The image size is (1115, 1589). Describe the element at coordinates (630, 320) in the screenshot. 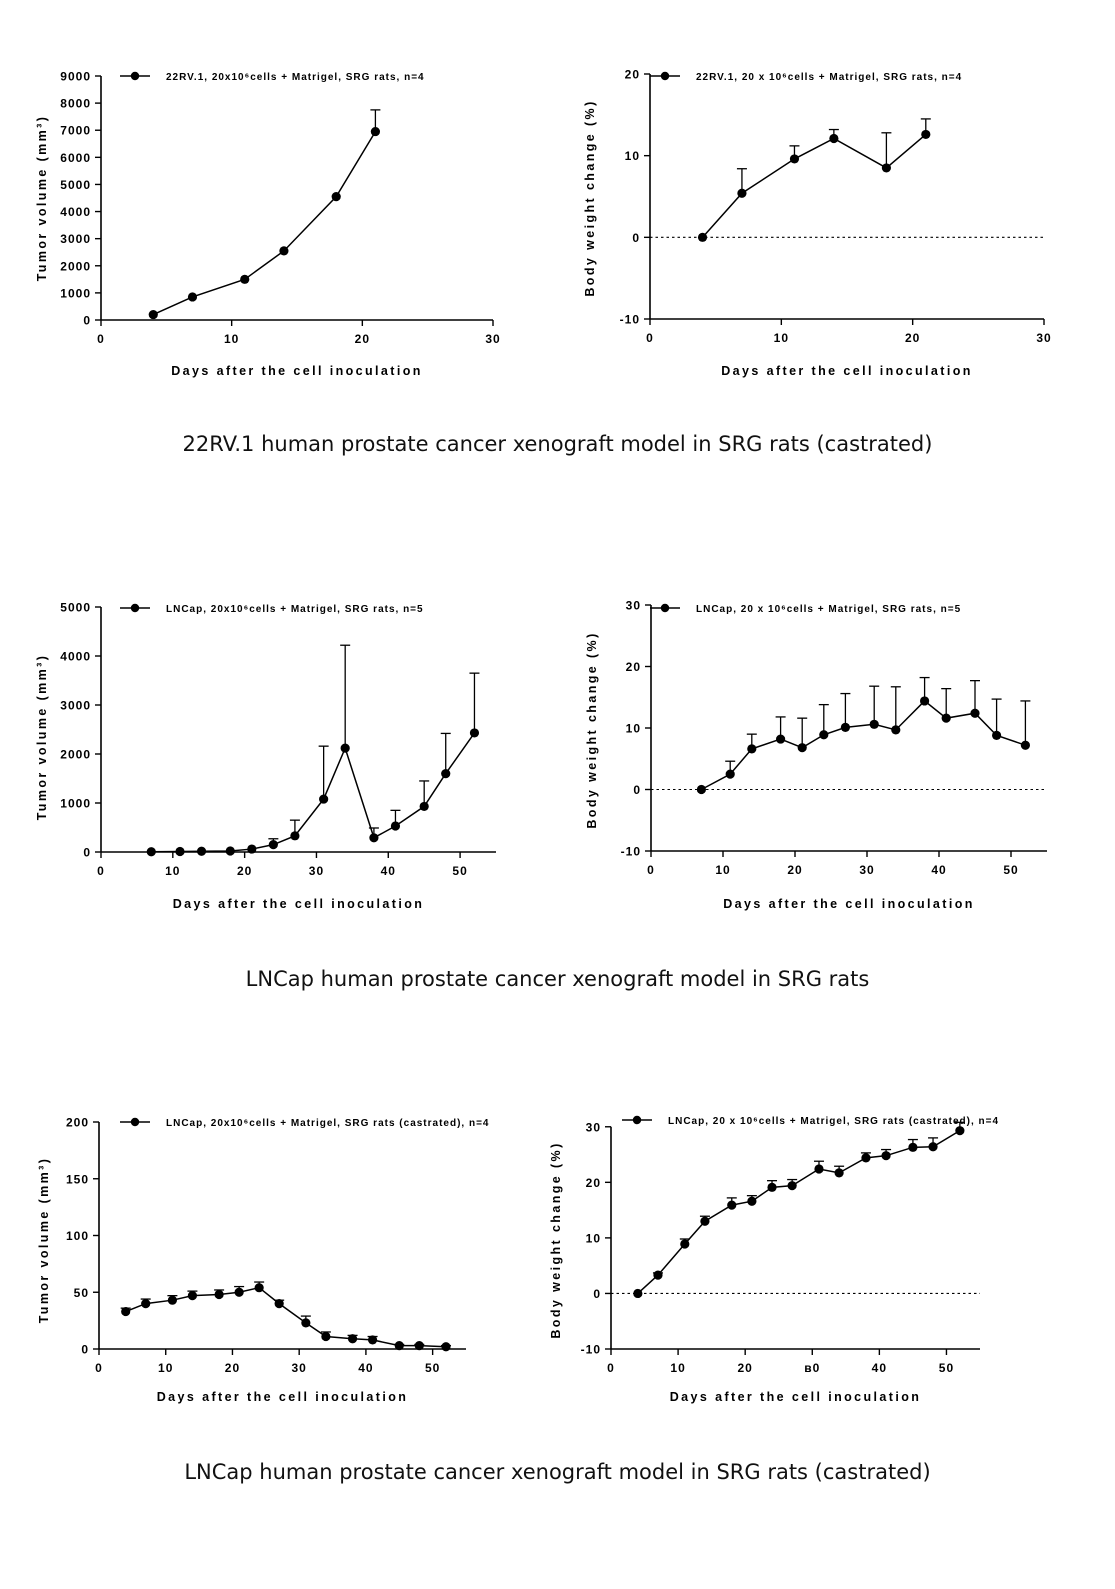

I see `y-tick-label: -10` at that location.